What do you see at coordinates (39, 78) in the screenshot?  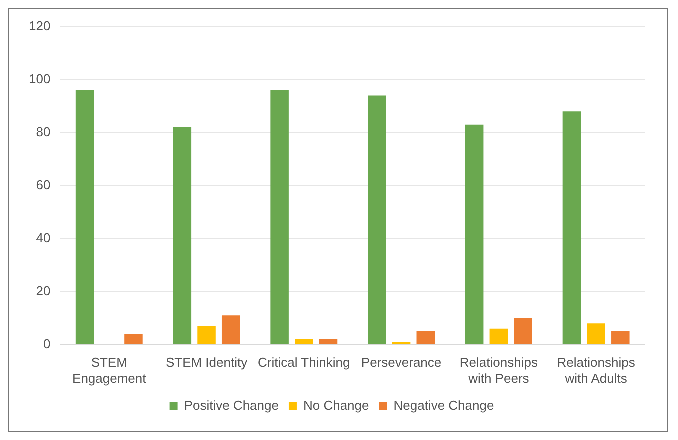 I see `y-tick-label: 100` at bounding box center [39, 78].